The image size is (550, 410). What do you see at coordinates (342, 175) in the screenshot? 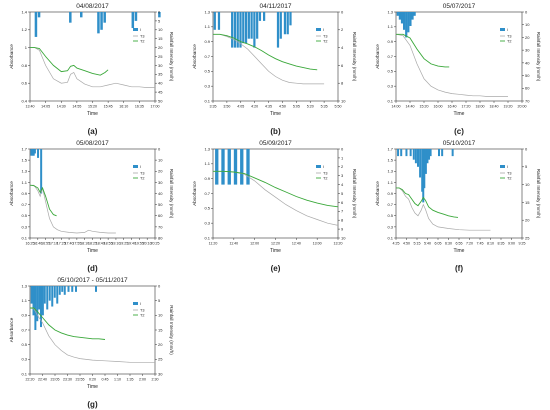
I see `y2-tick-label: 3` at bounding box center [342, 175].